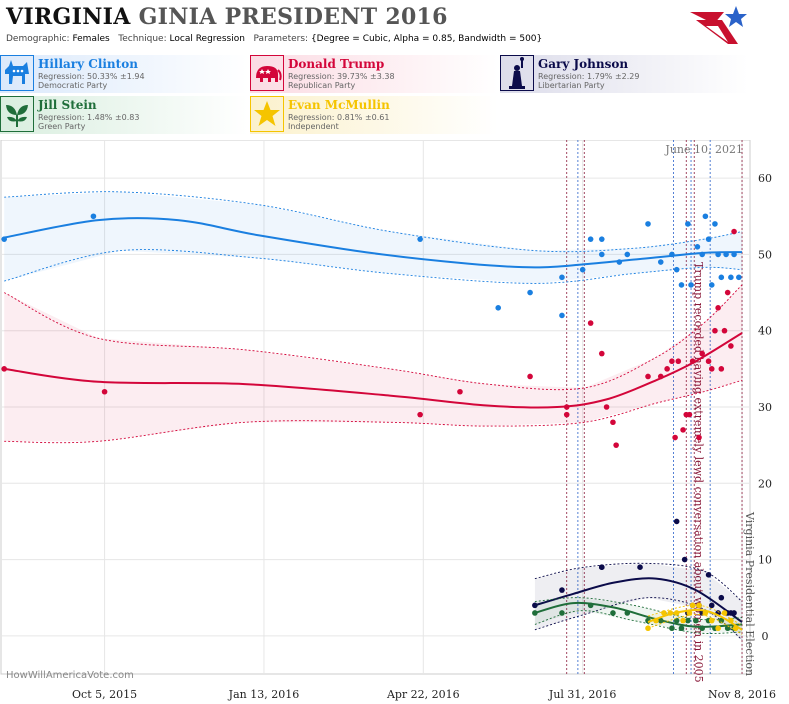  Describe the element at coordinates (765, 178) in the screenshot. I see `y-tick-label: 60` at that location.